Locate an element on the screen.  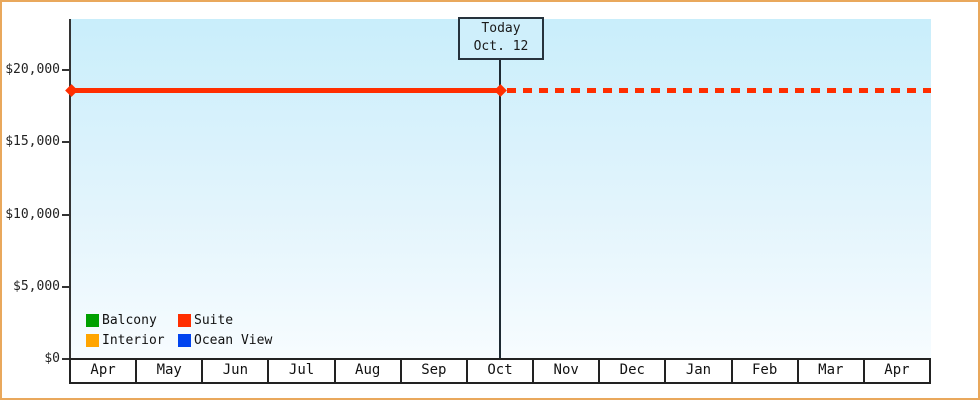
legend: Balcony Suite Interior Ocean View is located at coordinates (179, 330).